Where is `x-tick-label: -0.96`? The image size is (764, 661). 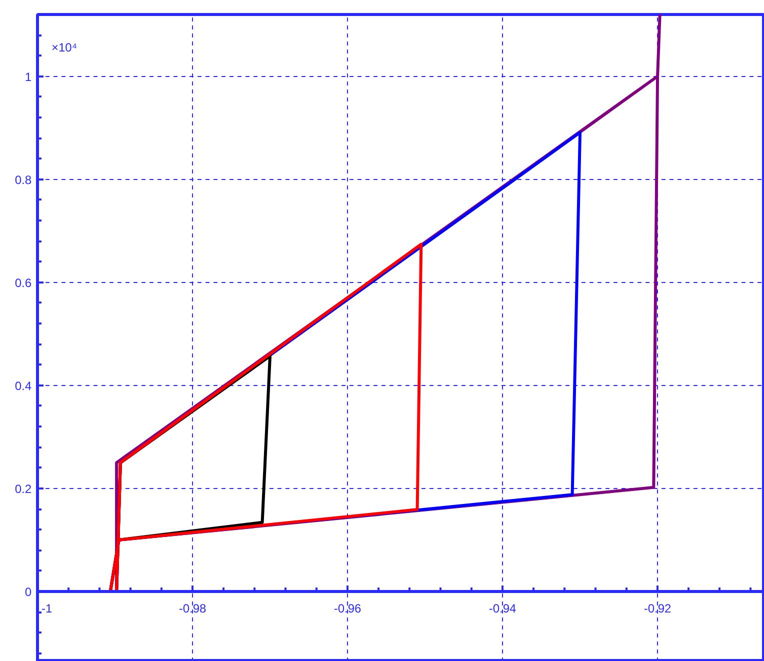 x-tick-label: -0.96 is located at coordinates (348, 608).